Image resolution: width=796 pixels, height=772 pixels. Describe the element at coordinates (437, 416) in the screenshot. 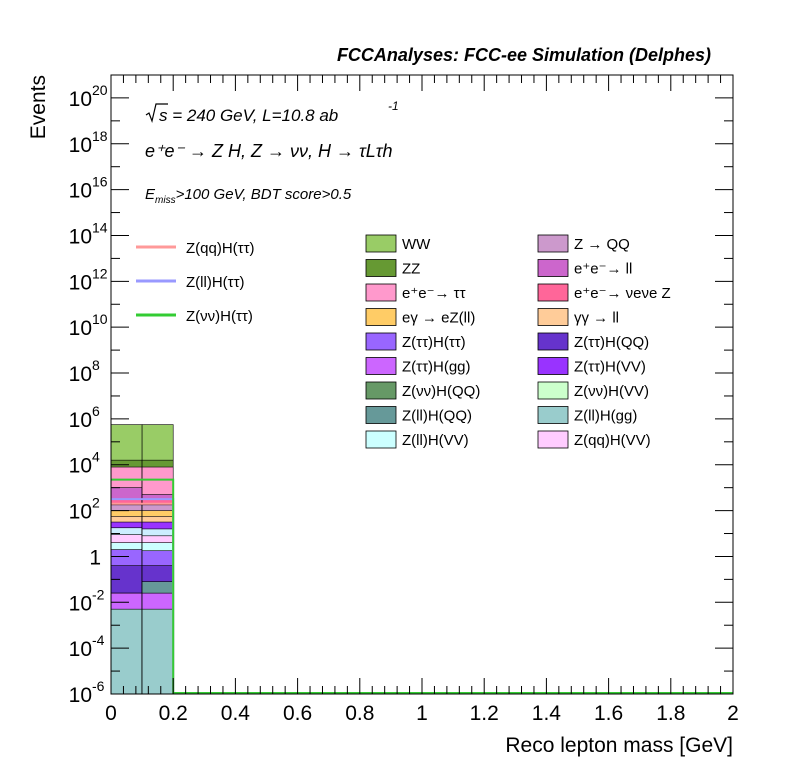

I see `legend-label: Z(ll)H(QQ)` at that location.